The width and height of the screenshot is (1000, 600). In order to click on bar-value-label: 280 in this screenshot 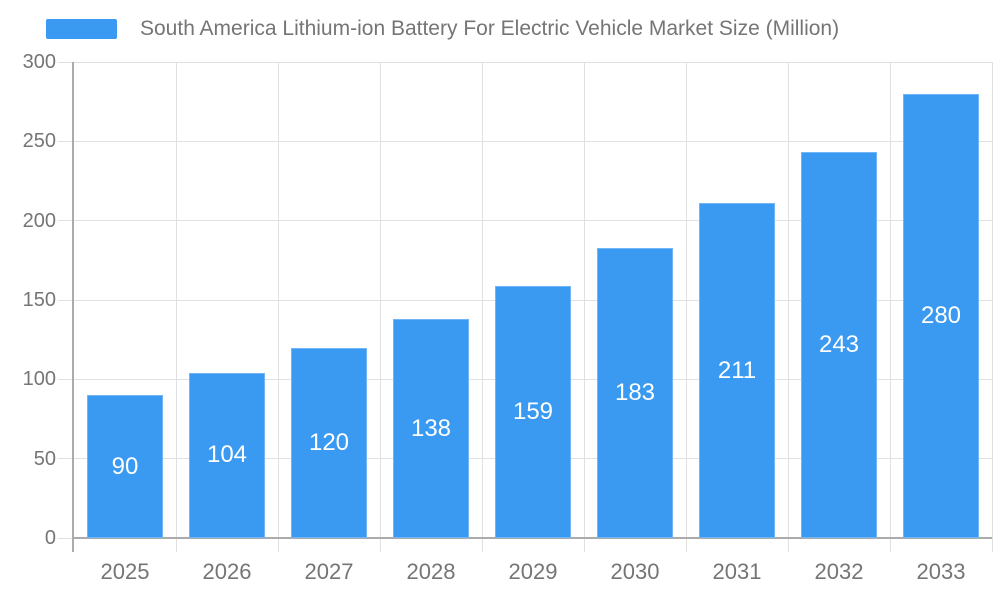, I will do `click(941, 315)`.